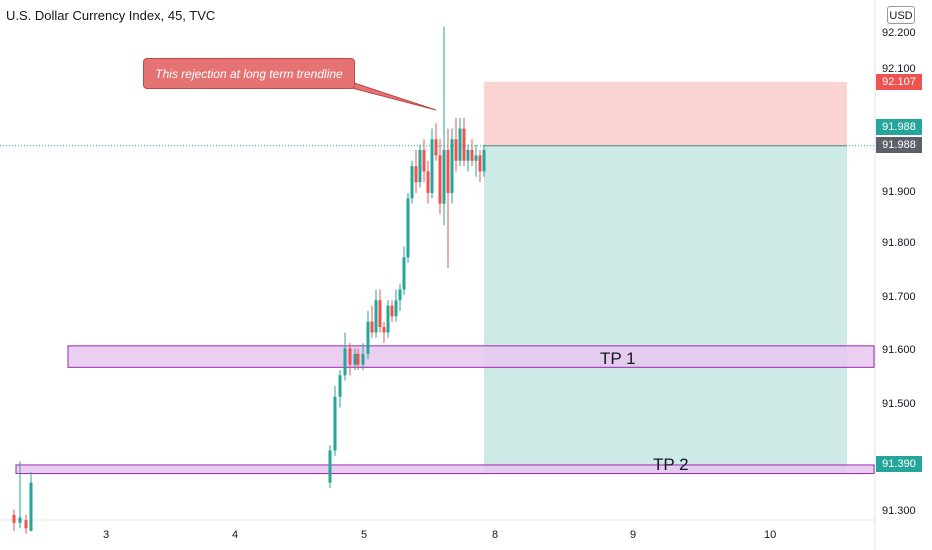 This screenshot has height=550, width=932. Describe the element at coordinates (899, 145) in the screenshot. I see `last-price-tag: 91.988` at that location.